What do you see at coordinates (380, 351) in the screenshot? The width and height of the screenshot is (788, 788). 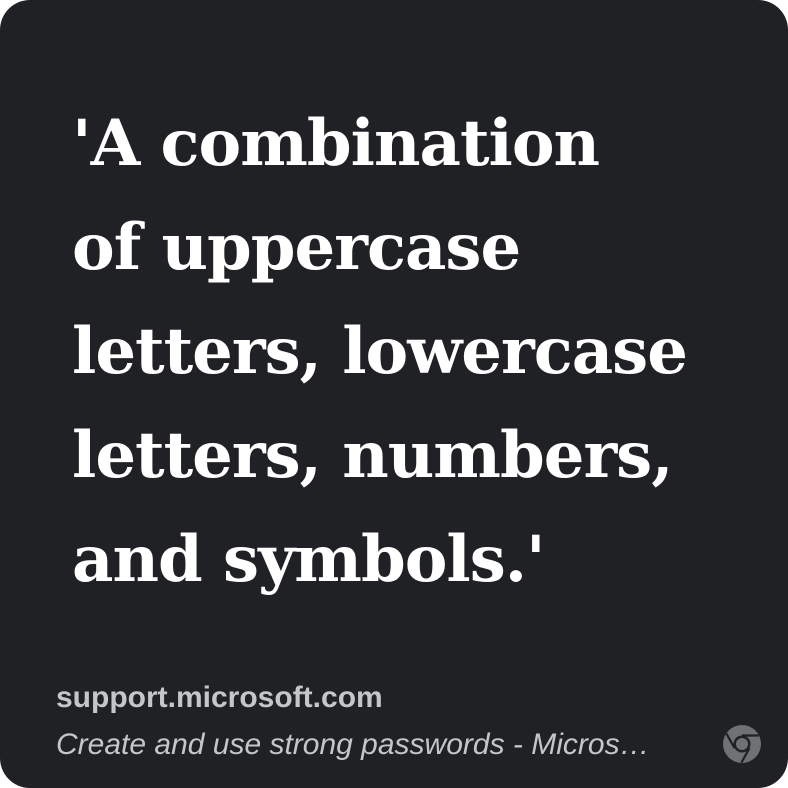 I see `quote-line-3: letters, lowercase` at bounding box center [380, 351].